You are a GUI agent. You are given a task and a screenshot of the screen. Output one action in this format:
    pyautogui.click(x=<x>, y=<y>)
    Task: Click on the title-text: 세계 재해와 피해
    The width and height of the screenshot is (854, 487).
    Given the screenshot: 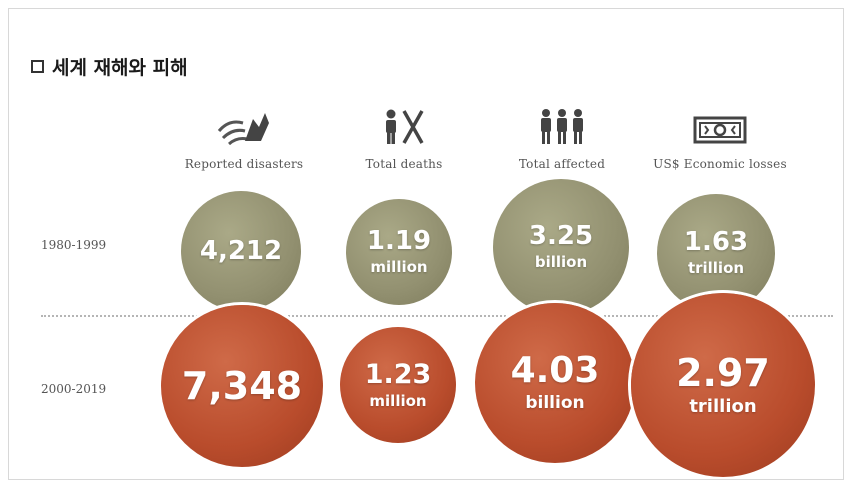 What is the action you would take?
    pyautogui.click(x=120, y=68)
    